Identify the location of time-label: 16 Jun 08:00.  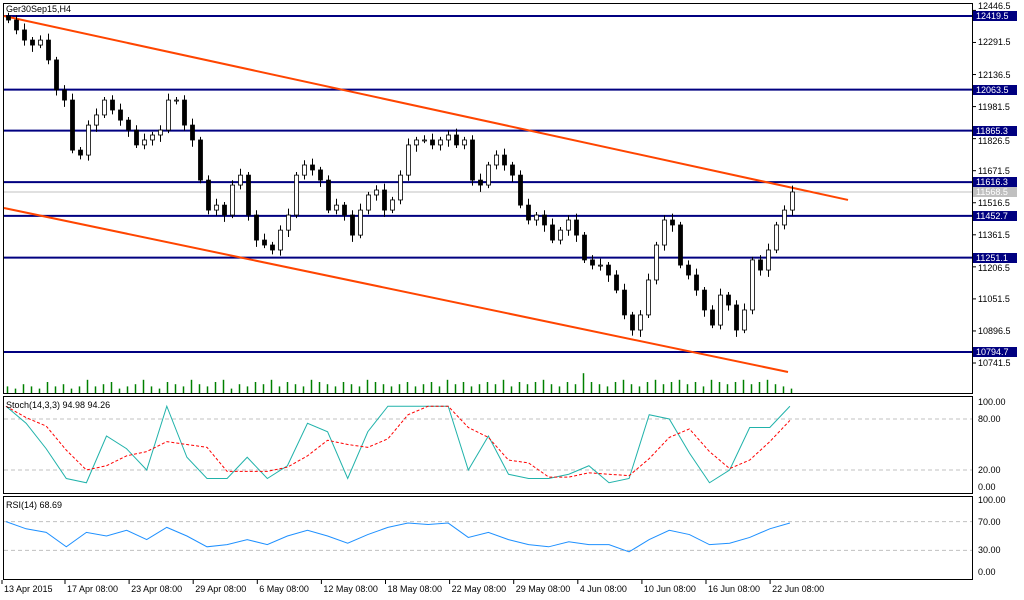
(734, 589).